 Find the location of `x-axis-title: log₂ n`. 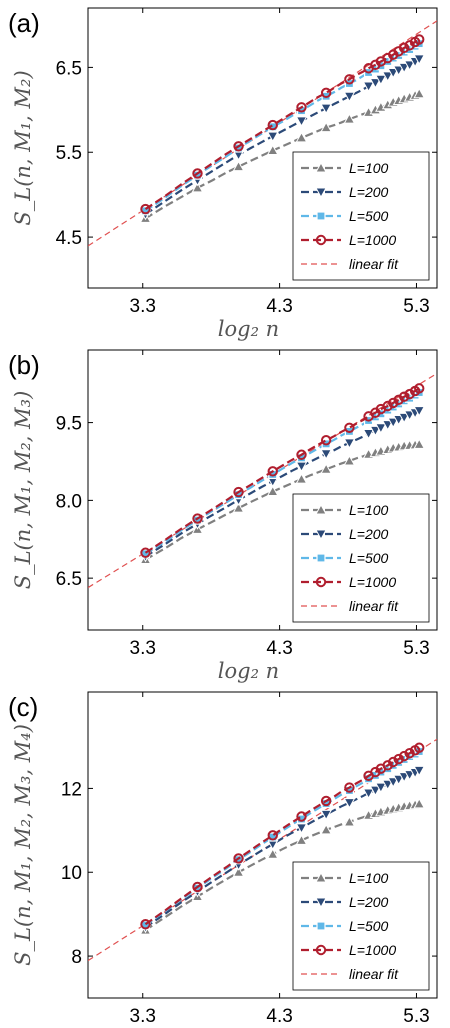

x-axis-title: log₂ n is located at coordinates (248, 671).